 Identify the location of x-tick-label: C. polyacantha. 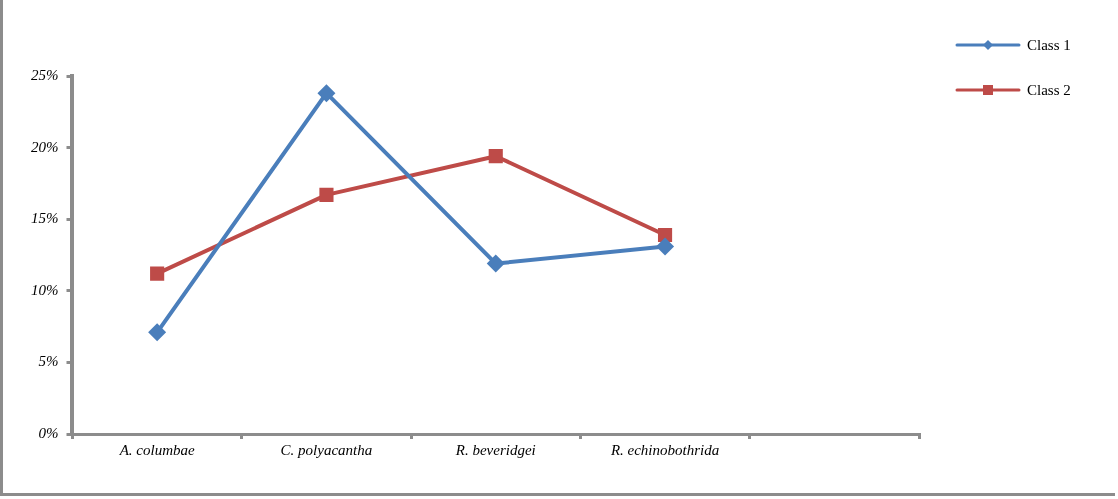
(326, 449).